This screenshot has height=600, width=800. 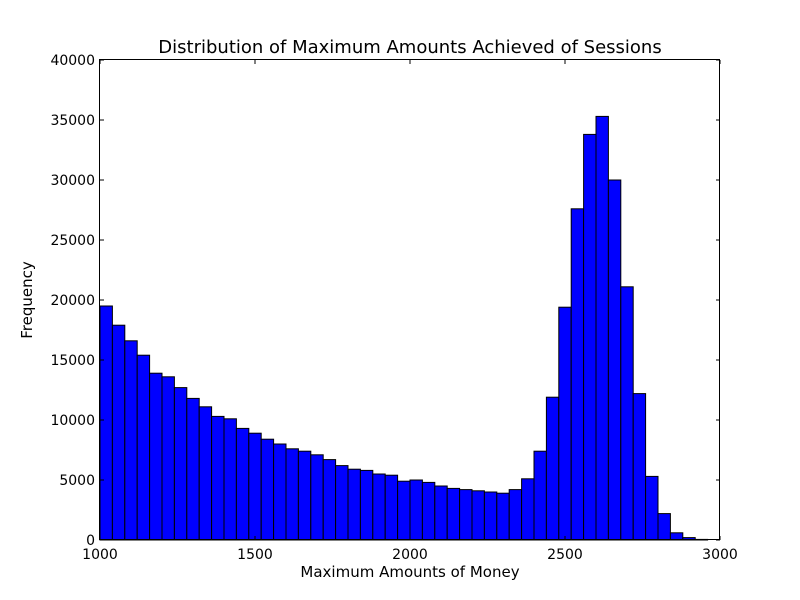 What do you see at coordinates (72, 61) in the screenshot?
I see `y-tick-label: 40000` at bounding box center [72, 61].